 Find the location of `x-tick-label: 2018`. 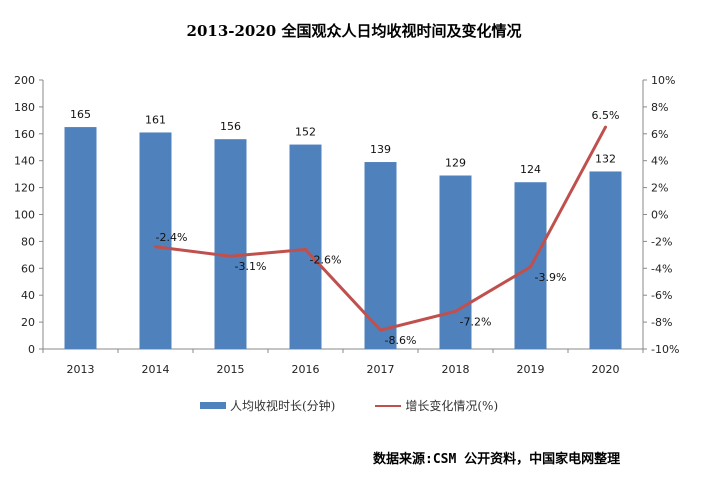

x-tick-label: 2018 is located at coordinates (456, 369).